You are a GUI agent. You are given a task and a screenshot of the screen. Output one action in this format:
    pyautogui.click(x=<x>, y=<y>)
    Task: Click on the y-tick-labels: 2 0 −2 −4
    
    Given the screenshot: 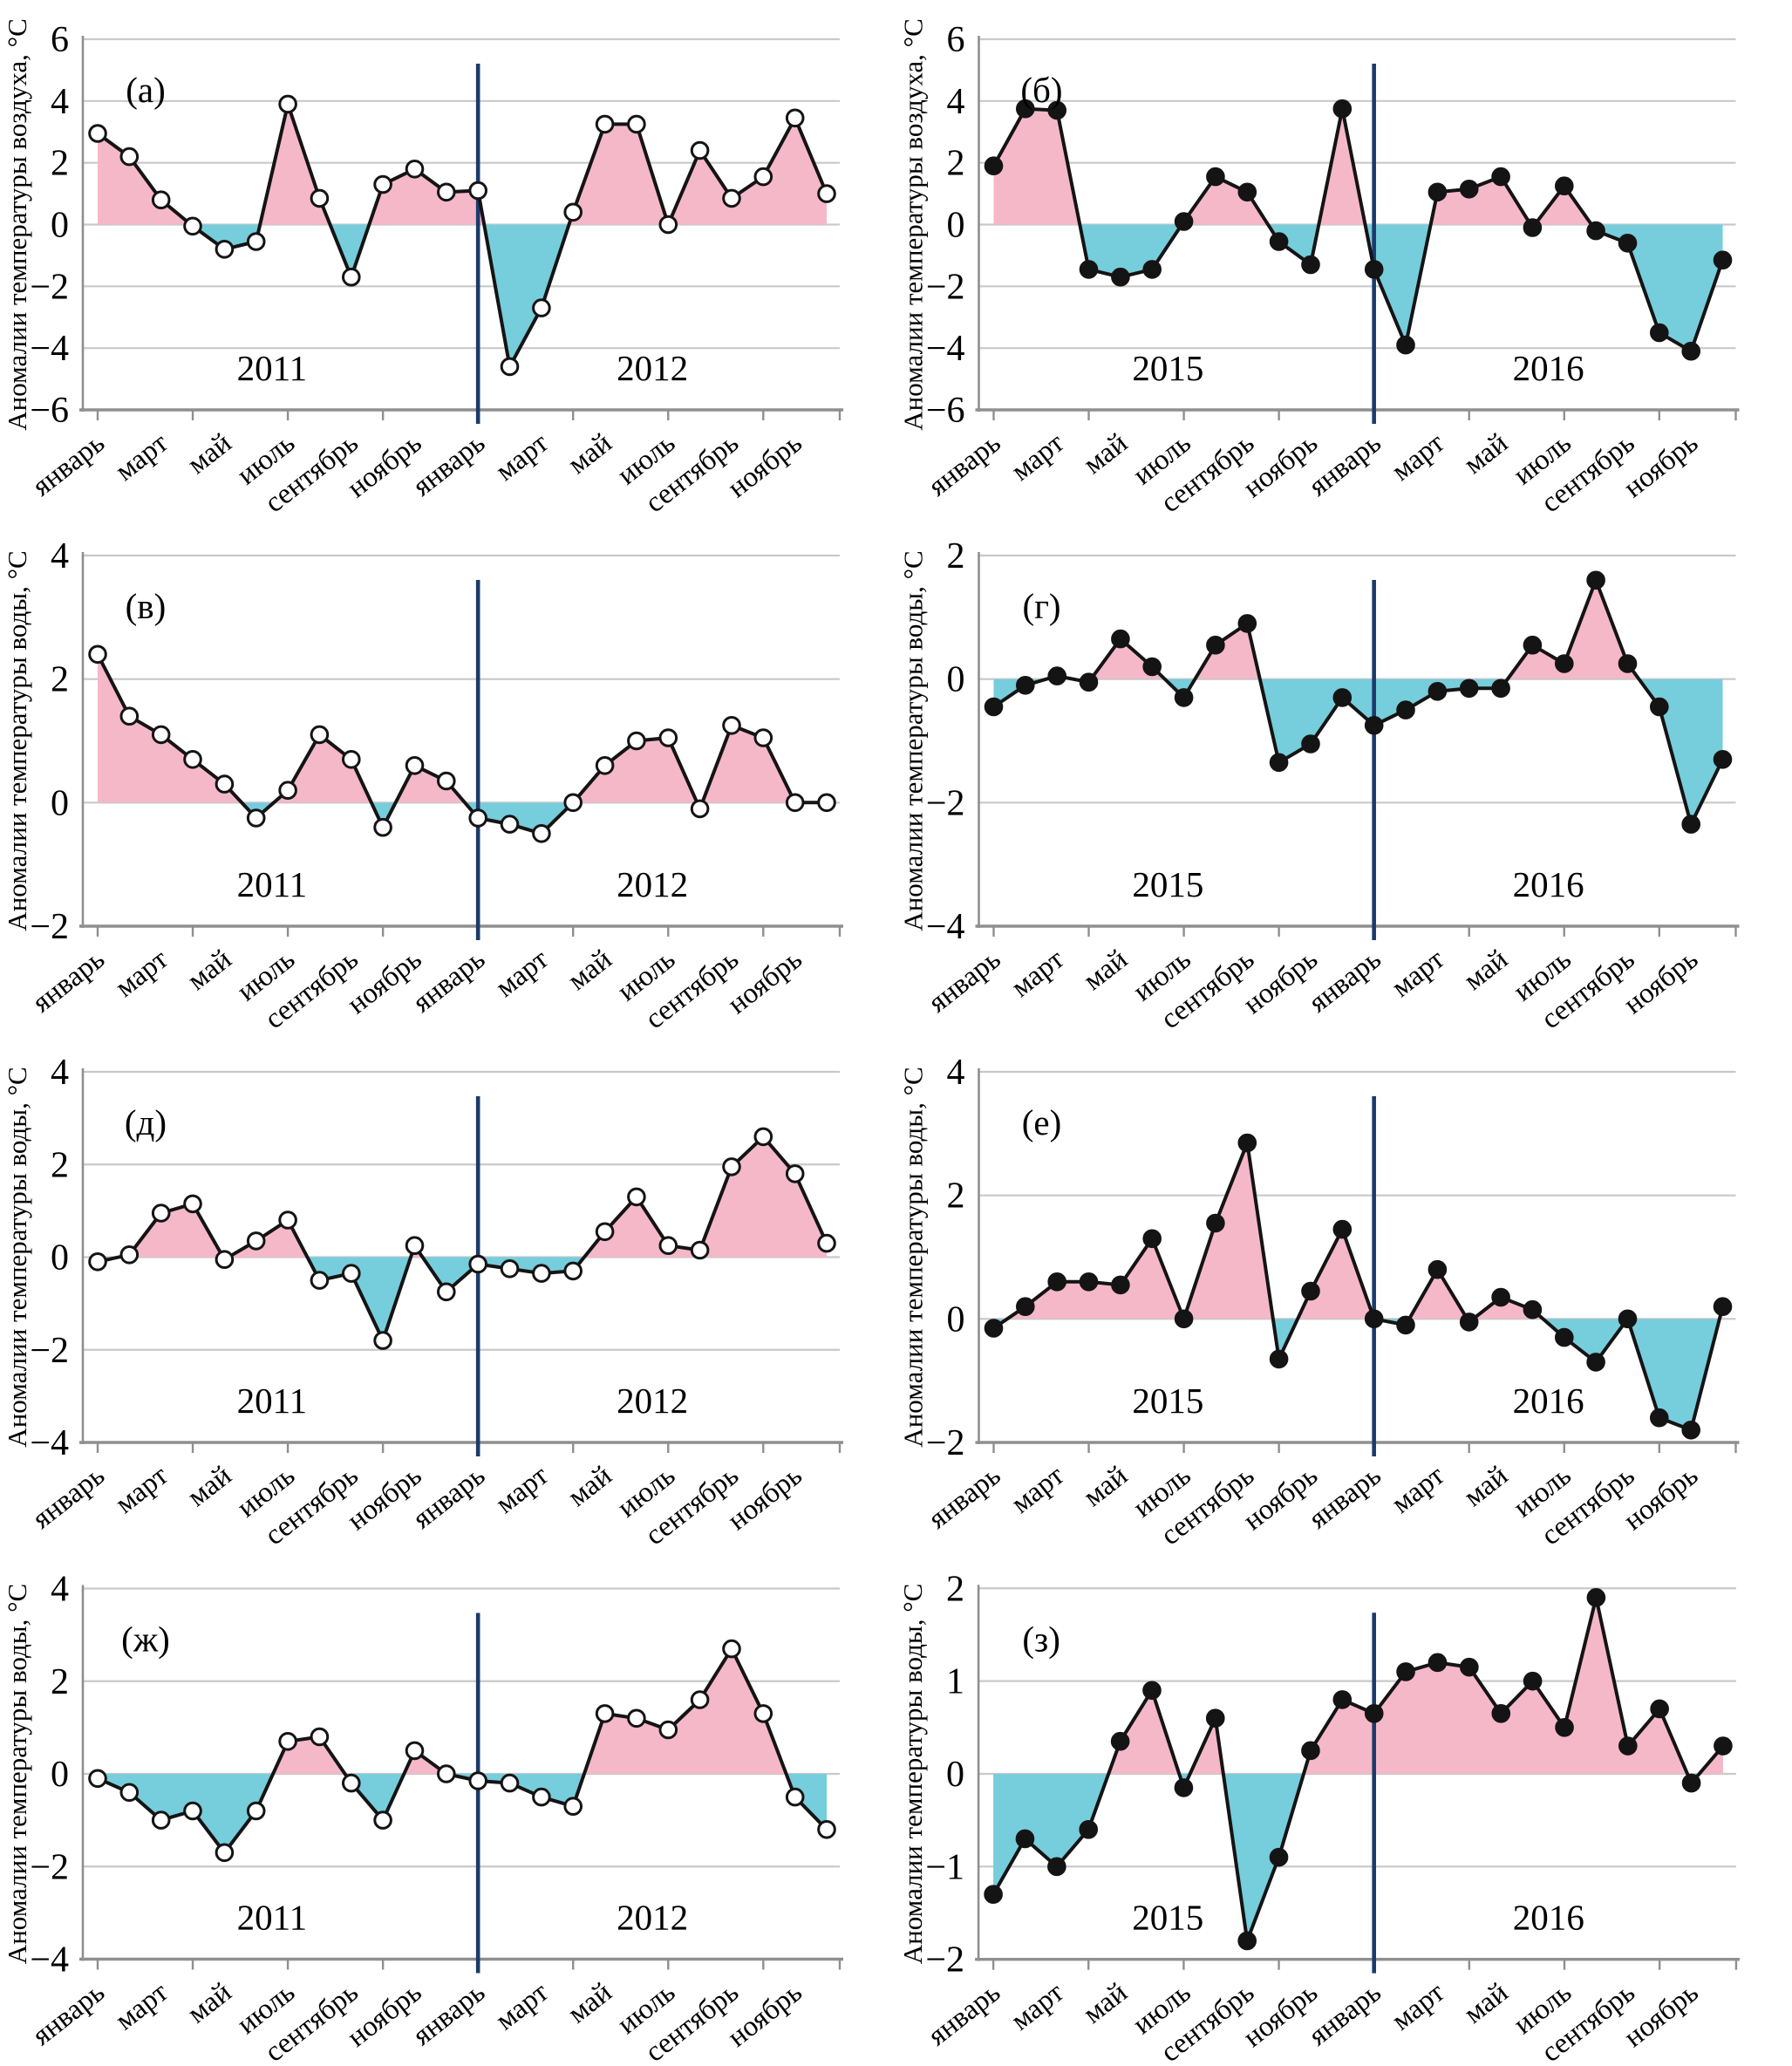 What is the action you would take?
    pyautogui.click(x=945, y=741)
    